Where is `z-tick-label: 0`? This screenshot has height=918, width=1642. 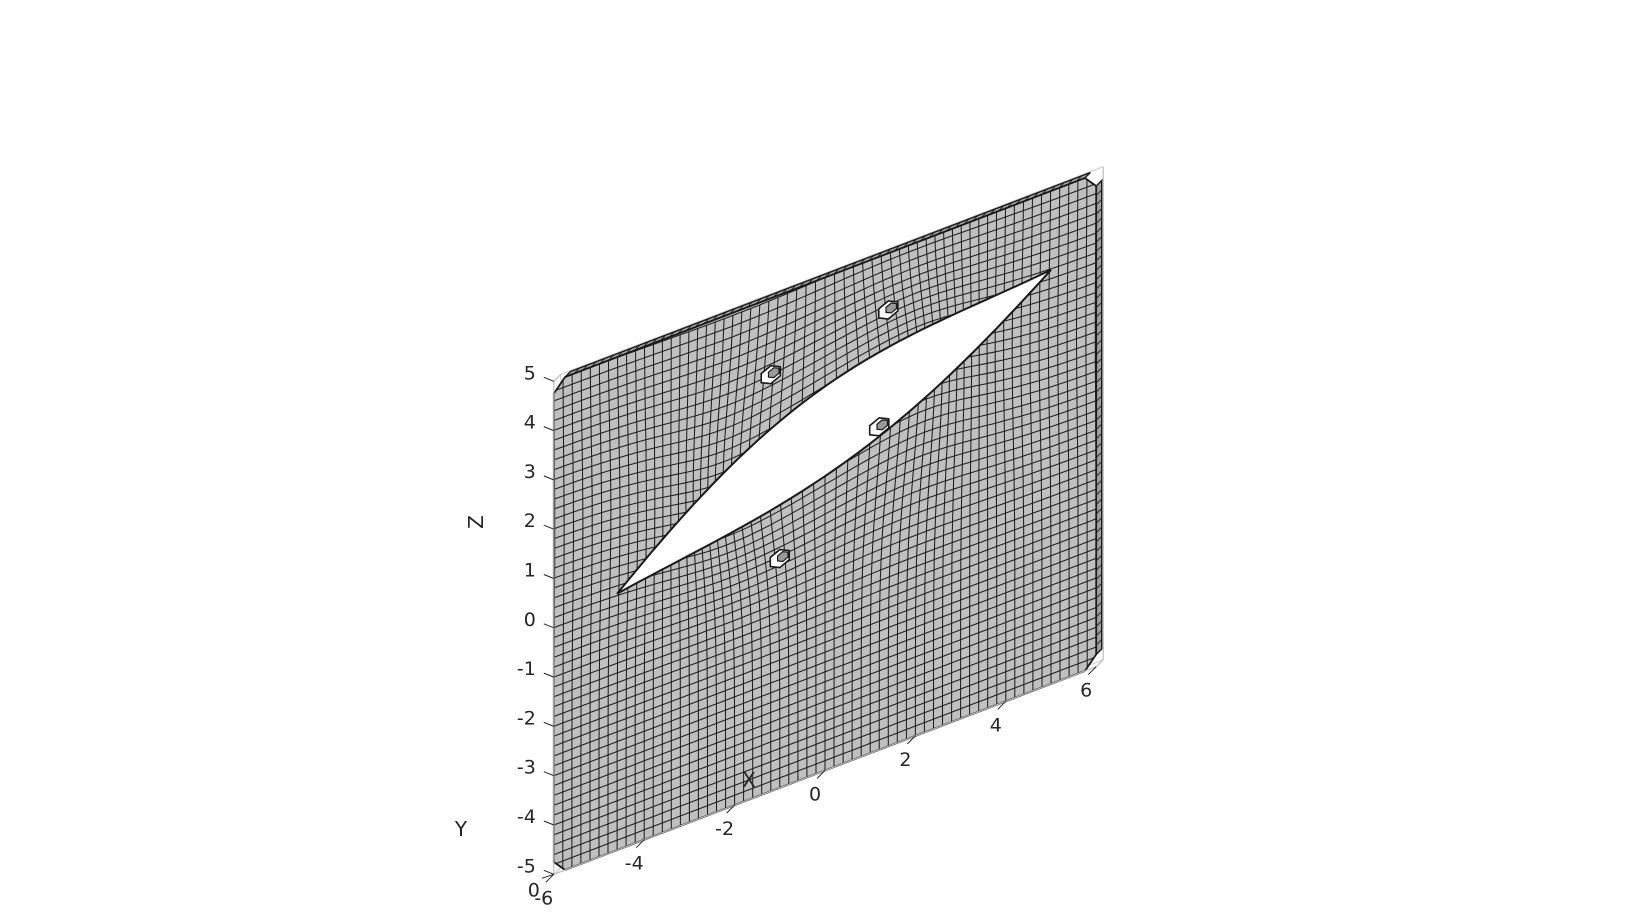 z-tick-label: 0 is located at coordinates (530, 620).